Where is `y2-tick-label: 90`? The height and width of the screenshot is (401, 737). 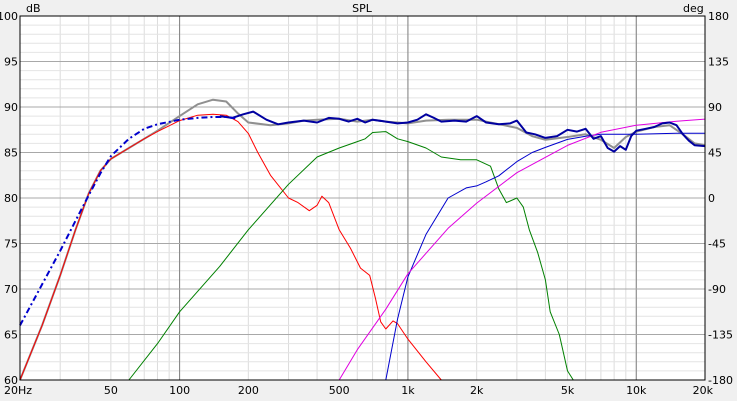 y2-tick-label: 90 is located at coordinates (715, 107).